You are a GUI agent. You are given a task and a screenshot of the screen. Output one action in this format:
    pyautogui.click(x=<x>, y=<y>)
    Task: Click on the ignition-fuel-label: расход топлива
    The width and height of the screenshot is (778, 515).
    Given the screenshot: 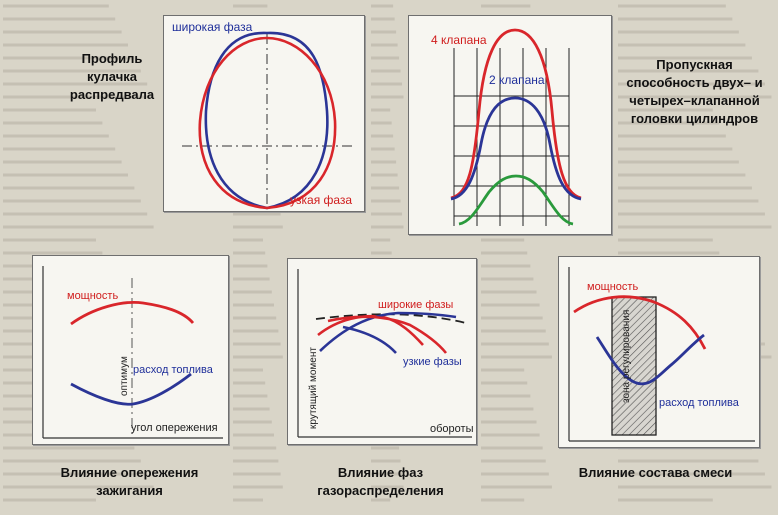 What is the action you would take?
    pyautogui.click(x=173, y=370)
    